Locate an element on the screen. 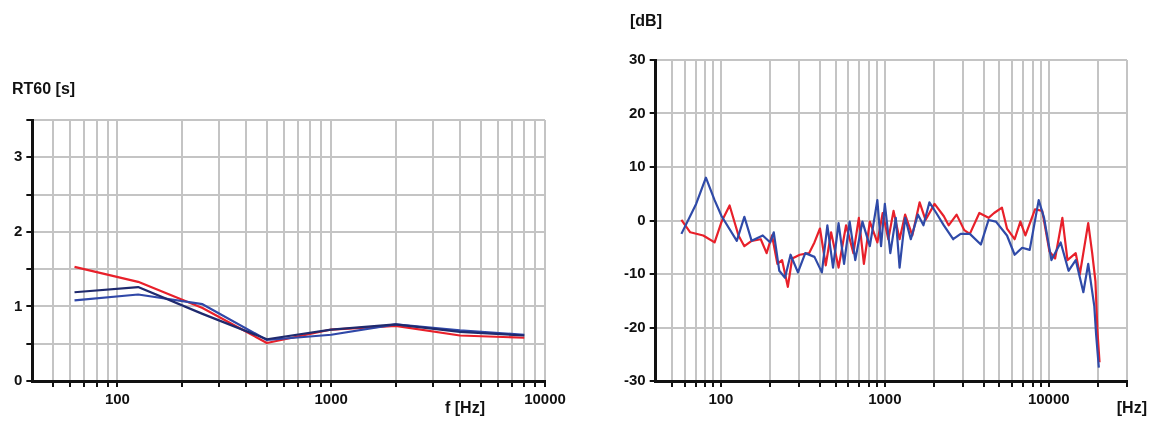  y-tick-label: 10 is located at coordinates (637, 166).